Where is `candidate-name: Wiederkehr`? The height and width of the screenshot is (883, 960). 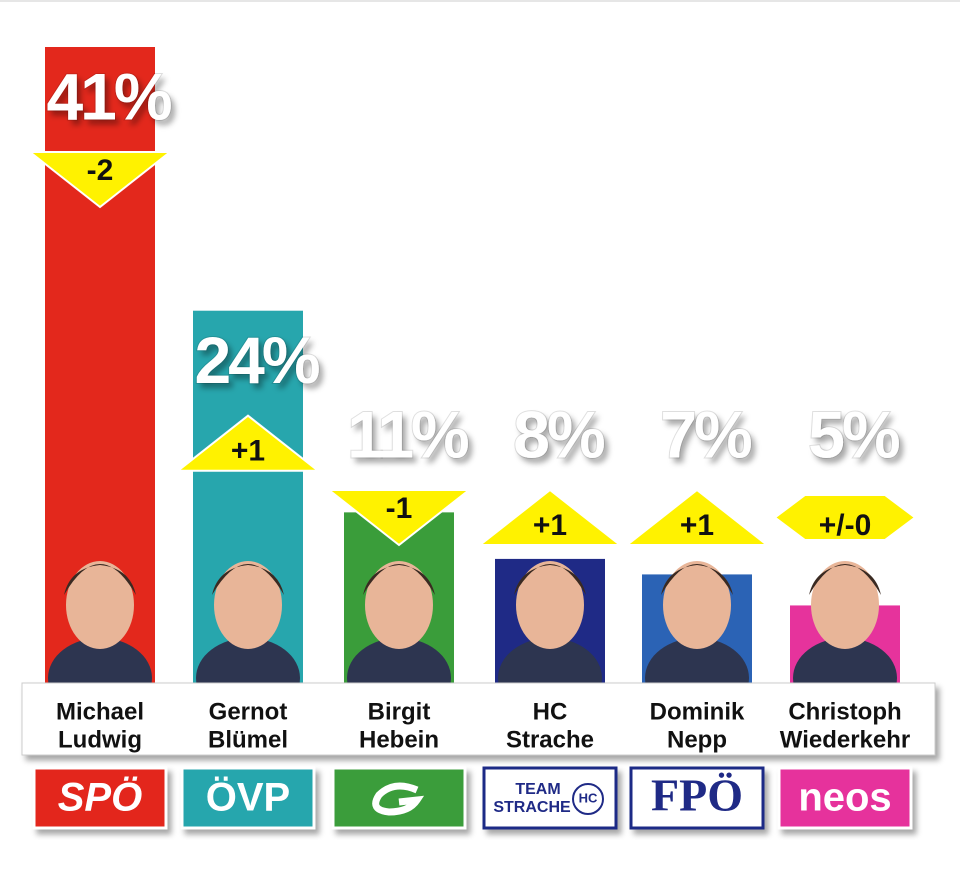
candidate-name: Wiederkehr is located at coordinates (845, 739).